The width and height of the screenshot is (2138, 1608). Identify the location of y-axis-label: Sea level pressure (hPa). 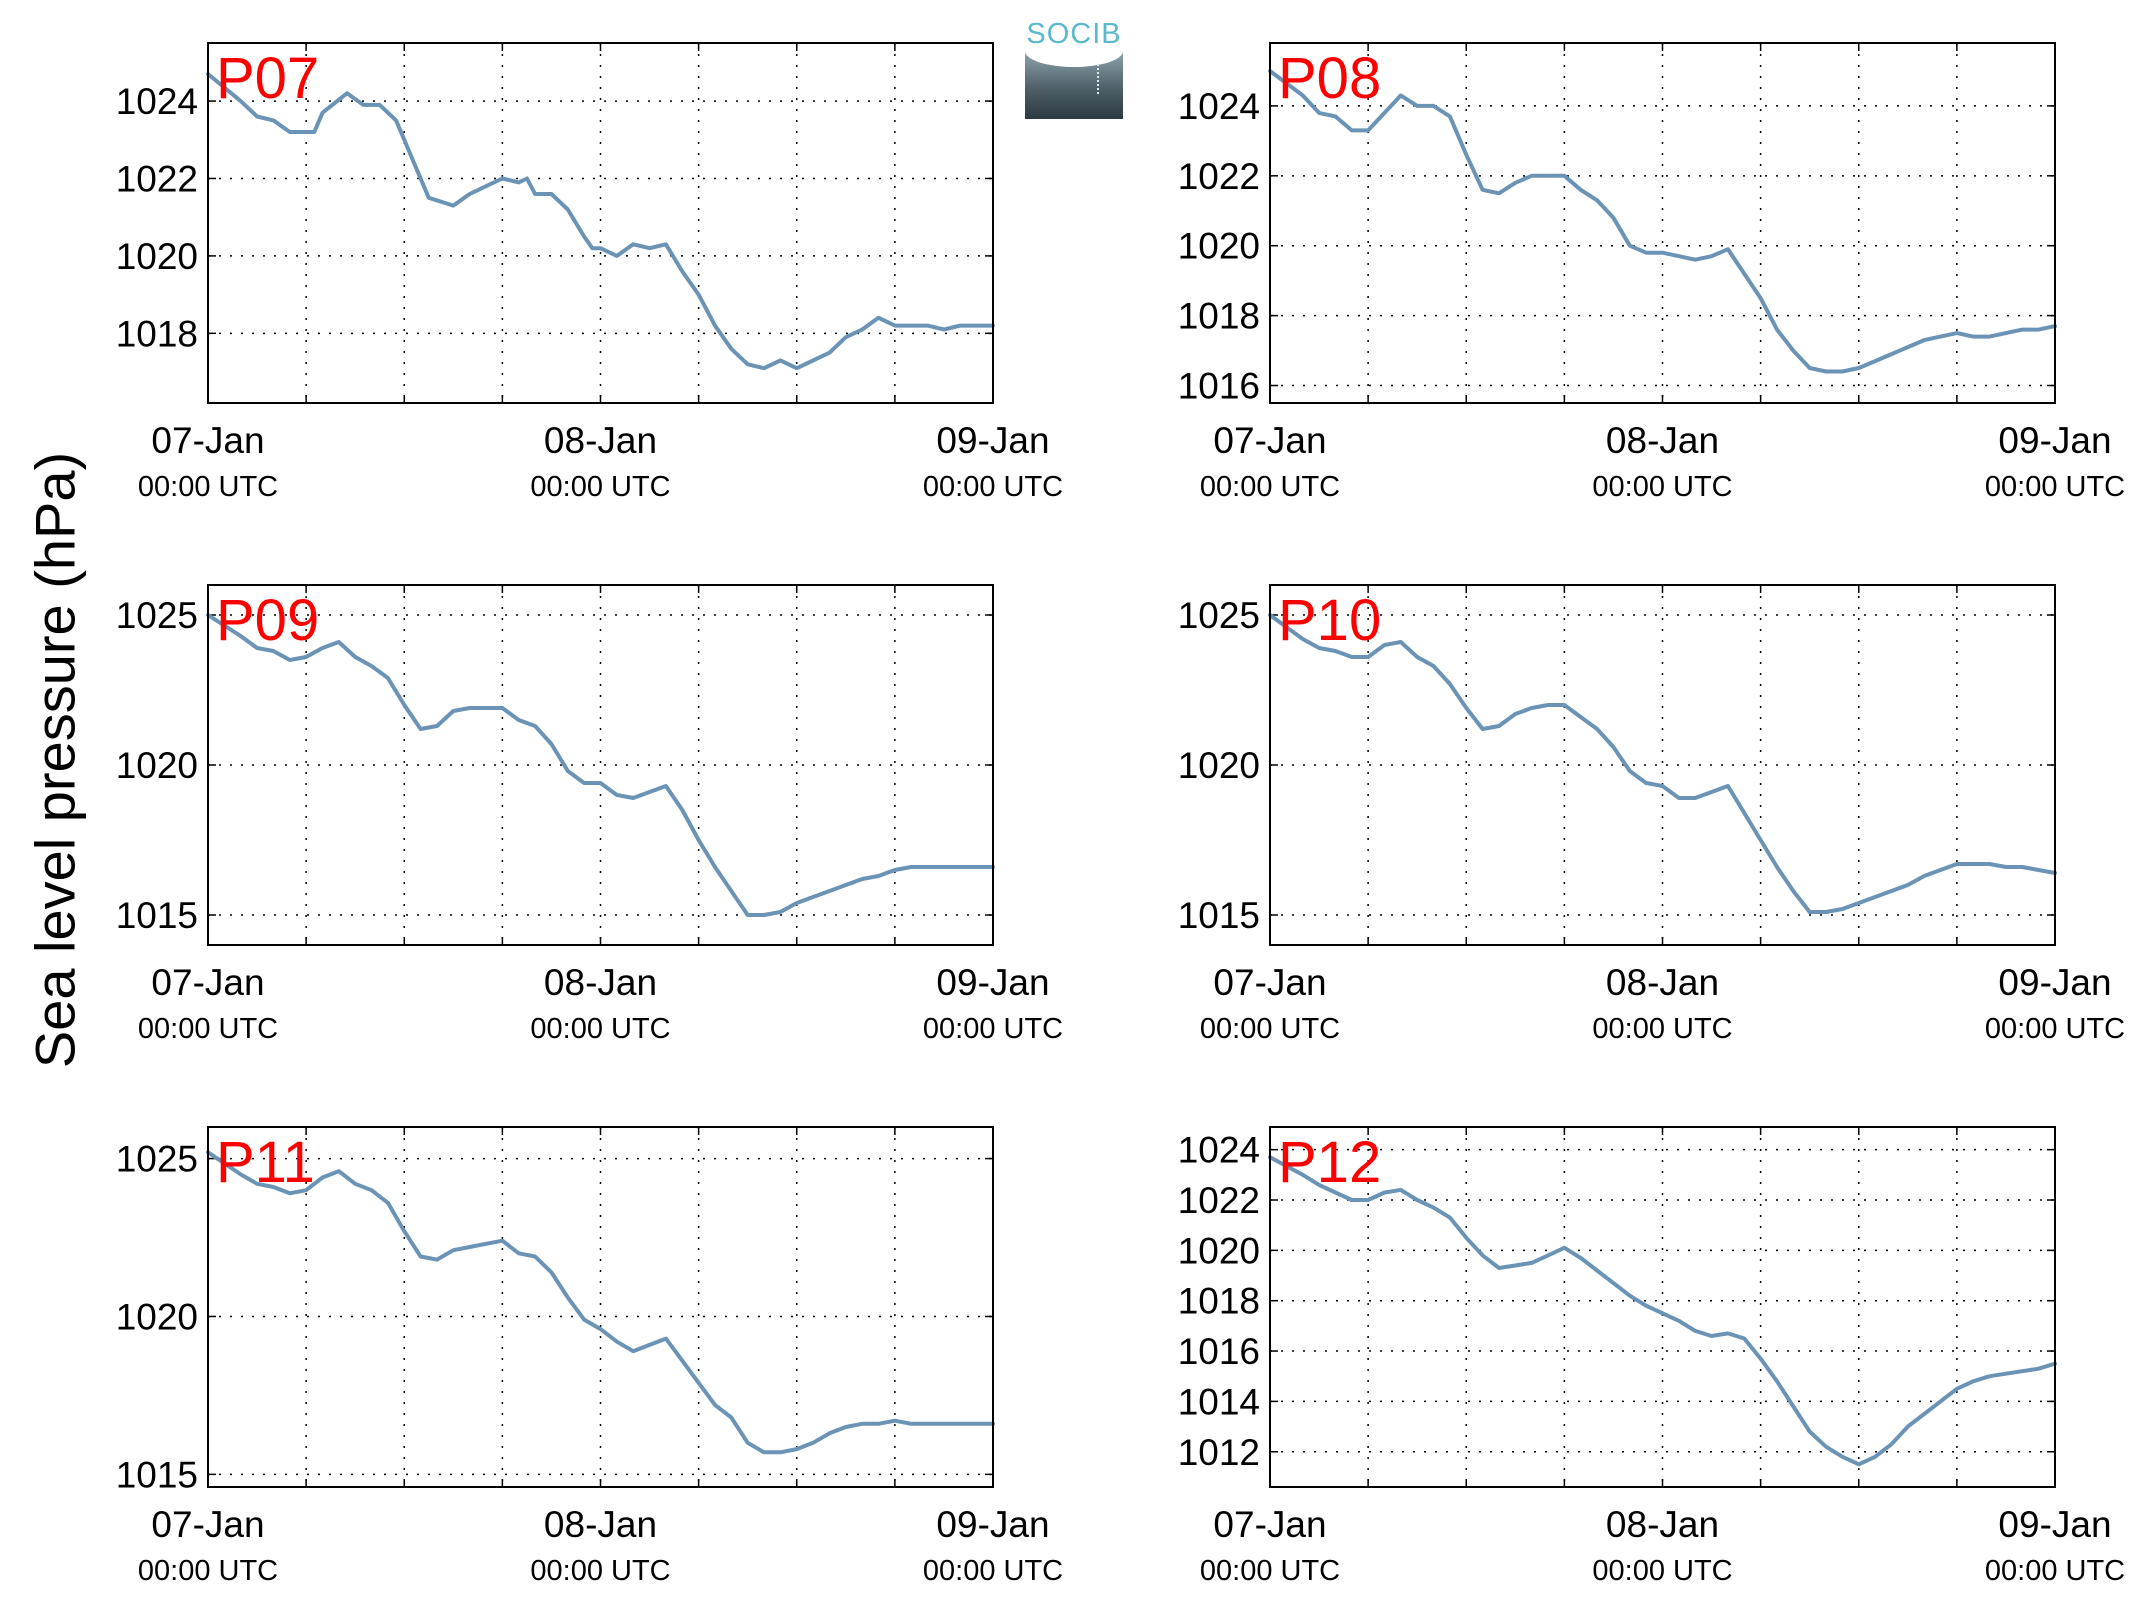
(55, 760).